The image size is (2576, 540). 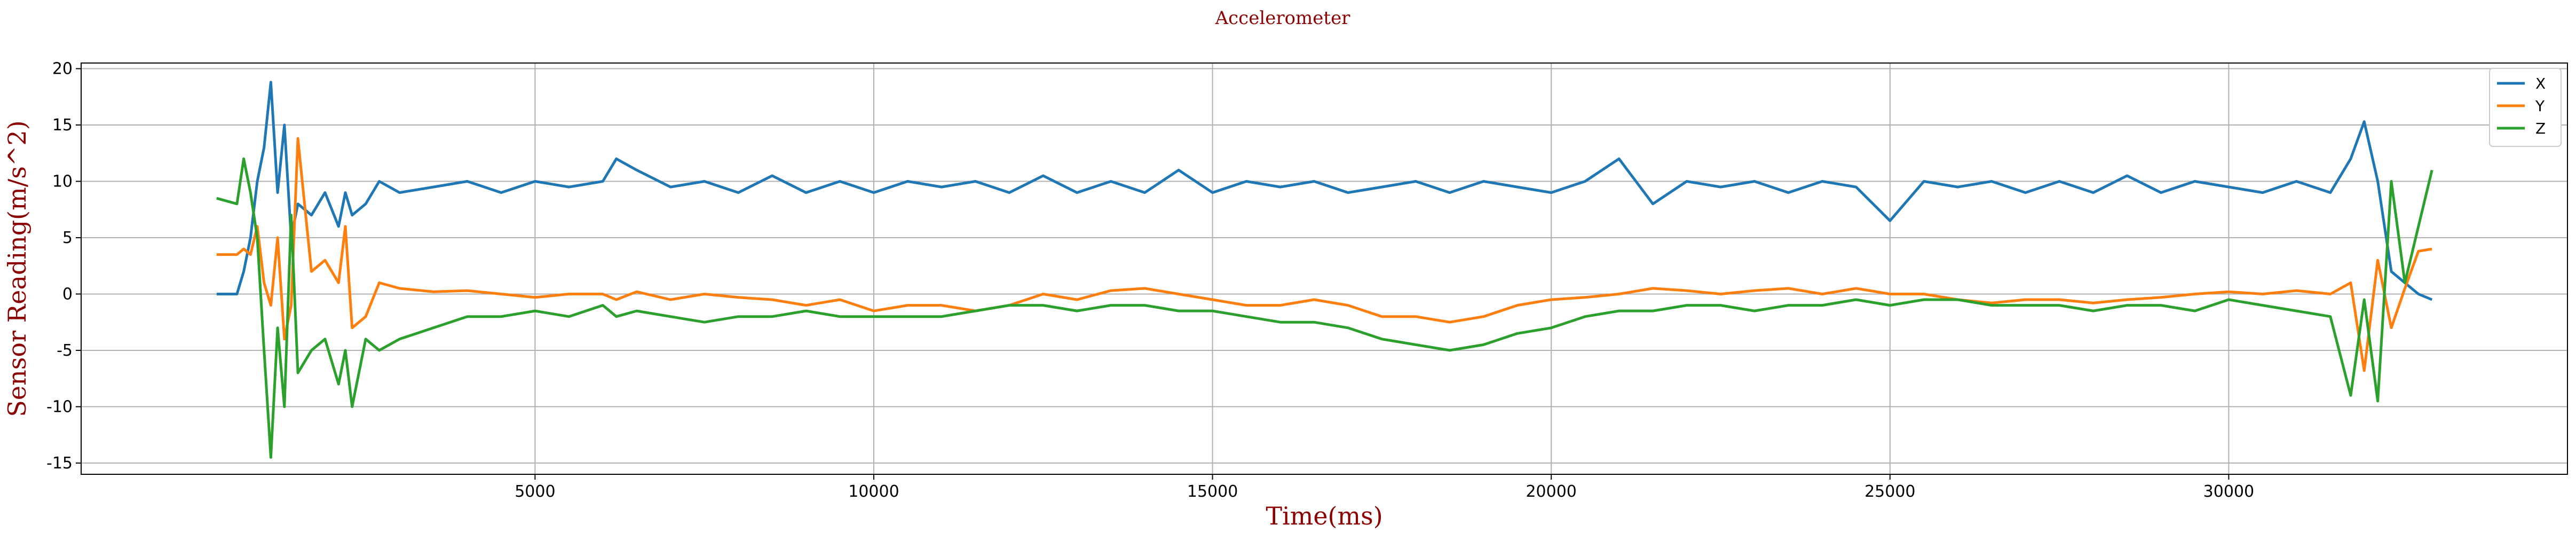 I want to click on legend-label-z: Z, so click(x=2540, y=128).